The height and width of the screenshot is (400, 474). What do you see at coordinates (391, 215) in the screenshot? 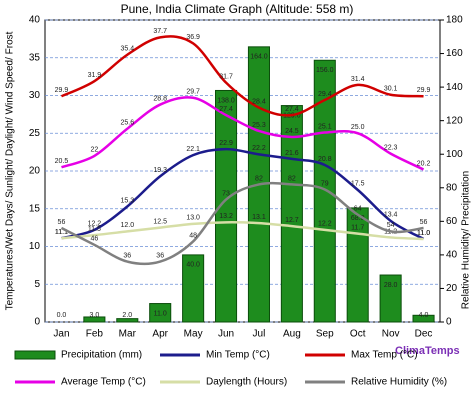
I see `value-label: 13.4` at bounding box center [391, 215].